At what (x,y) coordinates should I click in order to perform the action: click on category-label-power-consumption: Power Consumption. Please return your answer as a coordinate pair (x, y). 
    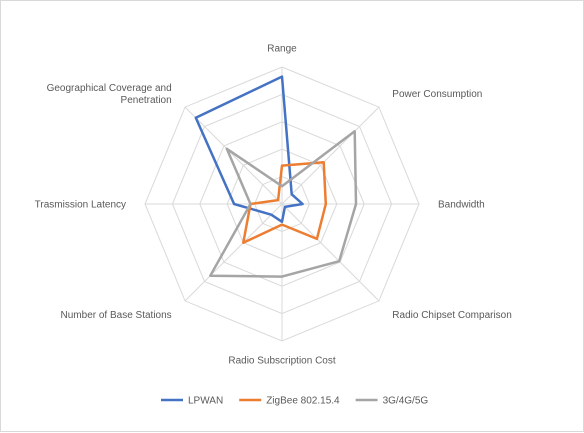
    Looking at the image, I should click on (437, 94).